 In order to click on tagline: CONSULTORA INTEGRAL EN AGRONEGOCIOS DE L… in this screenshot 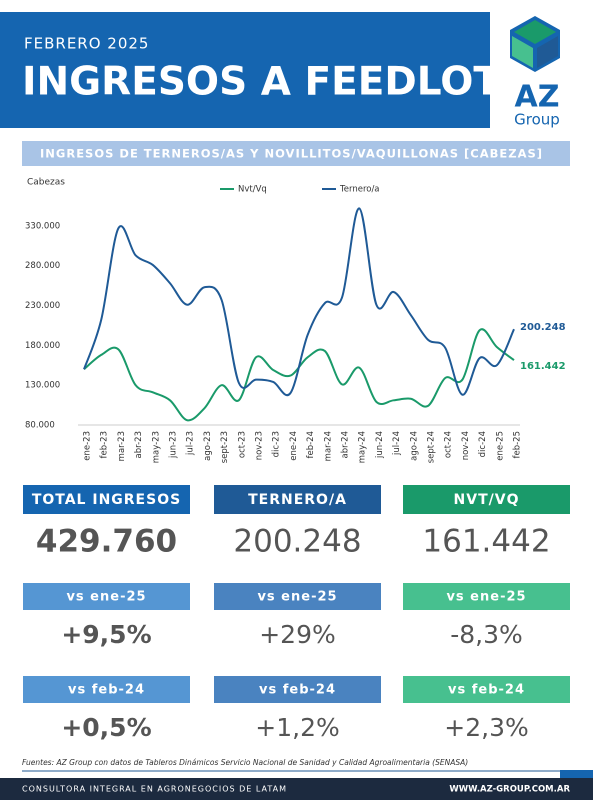, I will do `click(154, 789)`.